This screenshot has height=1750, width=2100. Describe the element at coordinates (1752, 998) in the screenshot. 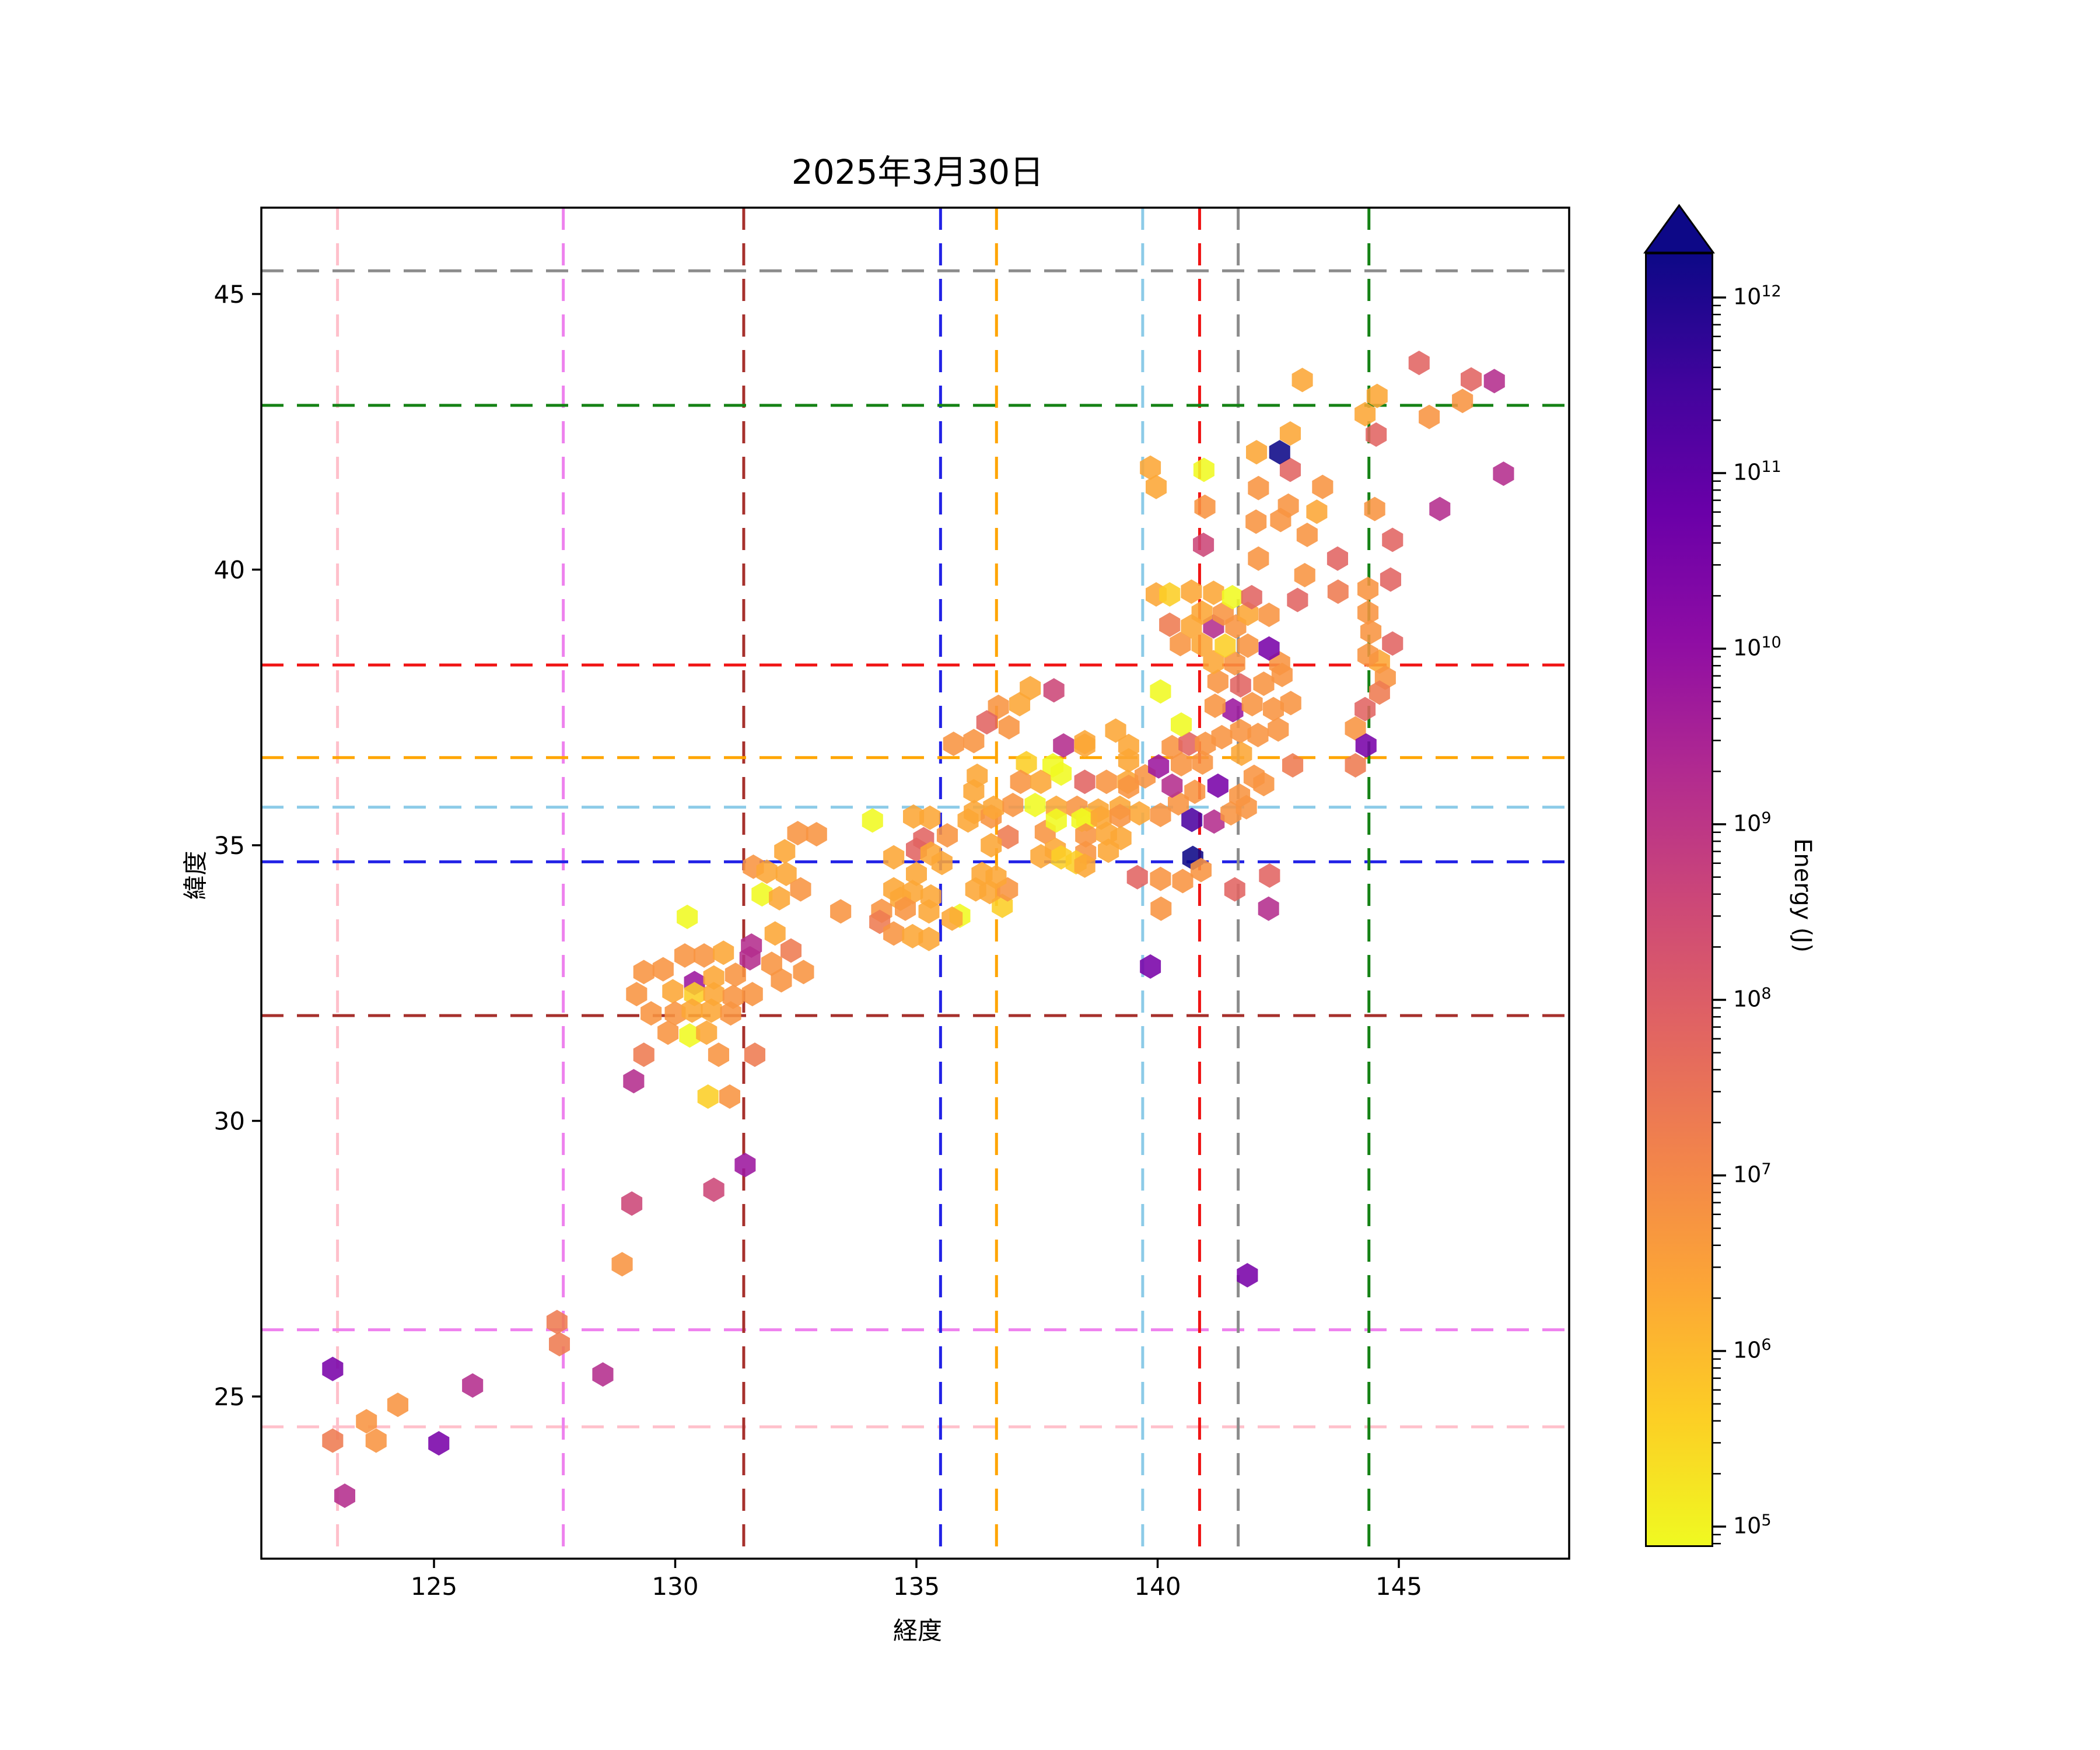

I see `colorbar-tick-label: 108` at that location.